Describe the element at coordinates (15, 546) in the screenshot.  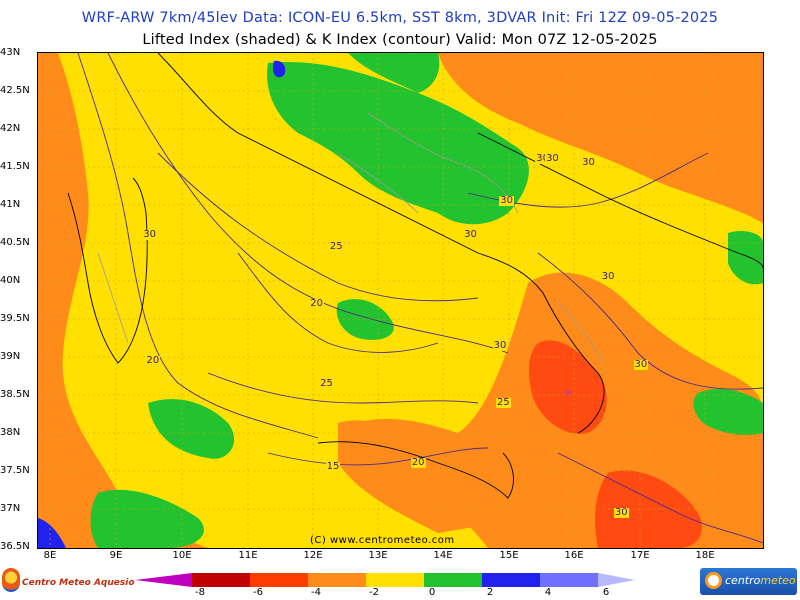
I see `lat-label: 36.5N` at that location.